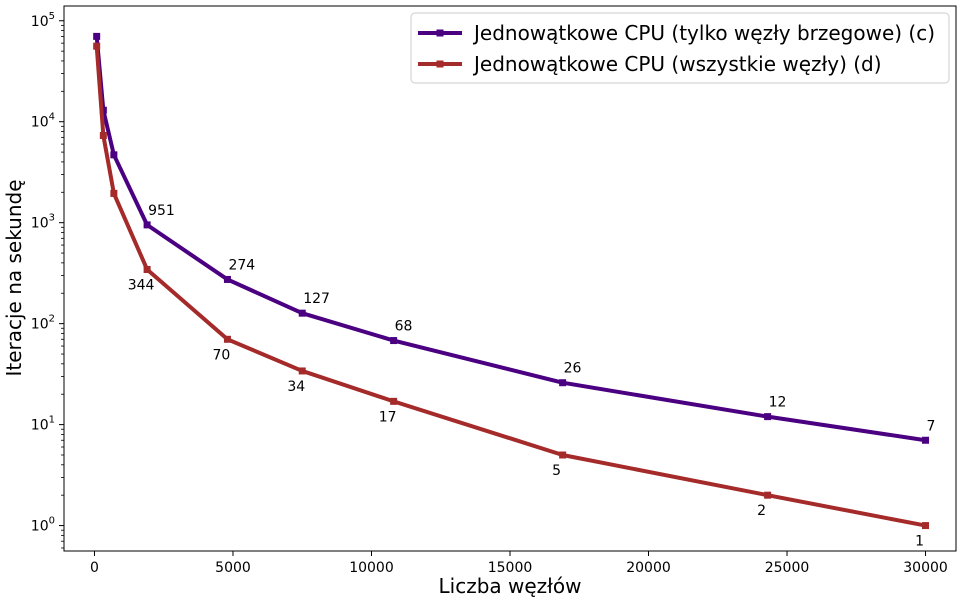 The height and width of the screenshot is (603, 962). Describe the element at coordinates (919, 542) in the screenshot. I see `data-label: 1` at that location.